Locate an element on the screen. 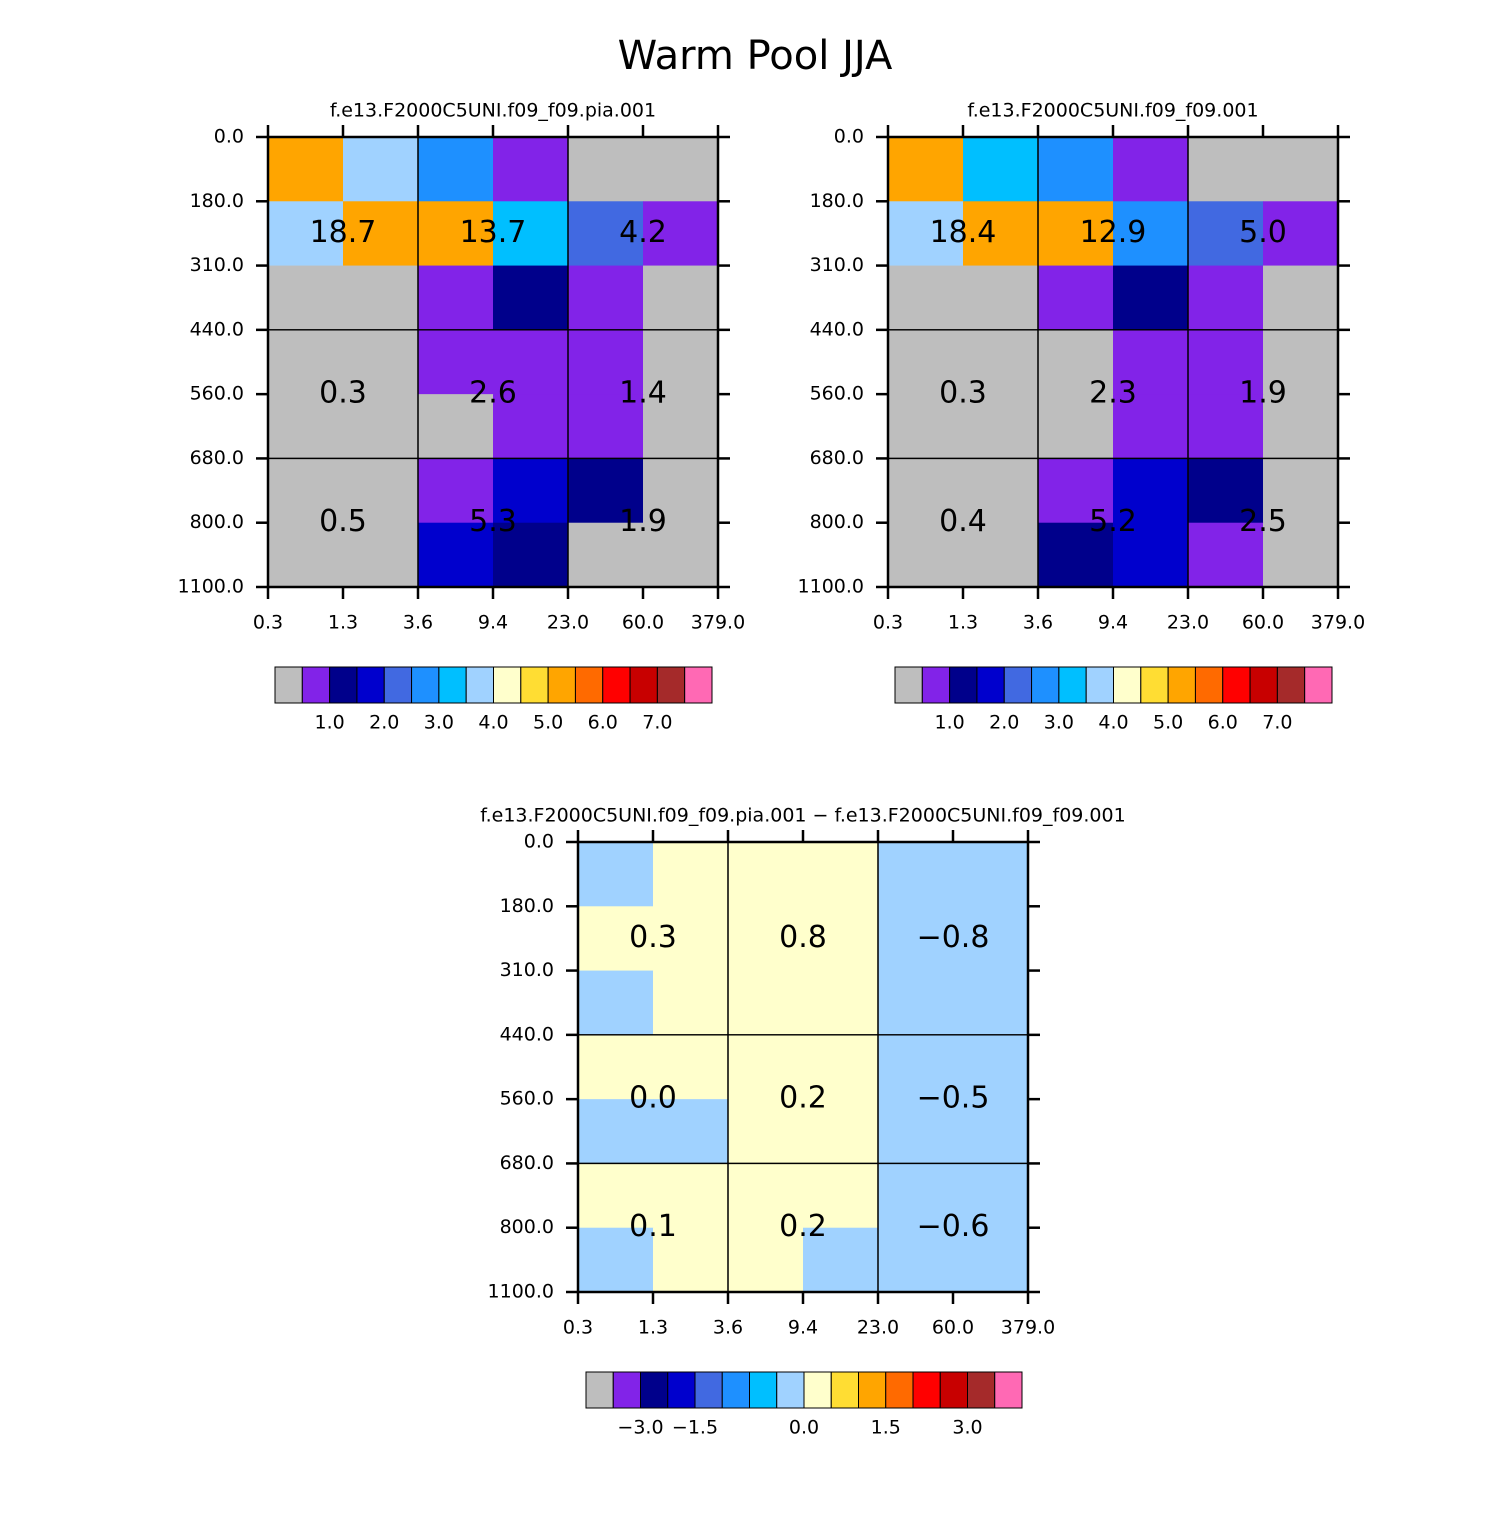  x-tick-label: 3.6 is located at coordinates (418, 623).